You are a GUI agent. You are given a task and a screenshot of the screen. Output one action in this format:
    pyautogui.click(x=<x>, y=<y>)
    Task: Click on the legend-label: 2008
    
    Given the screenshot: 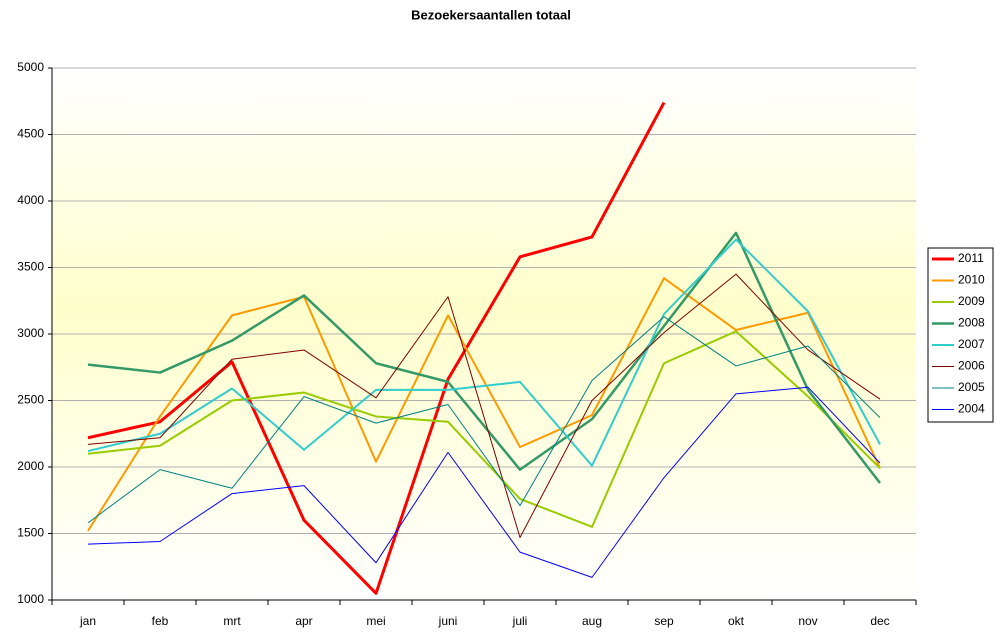 What is the action you would take?
    pyautogui.click(x=971, y=323)
    